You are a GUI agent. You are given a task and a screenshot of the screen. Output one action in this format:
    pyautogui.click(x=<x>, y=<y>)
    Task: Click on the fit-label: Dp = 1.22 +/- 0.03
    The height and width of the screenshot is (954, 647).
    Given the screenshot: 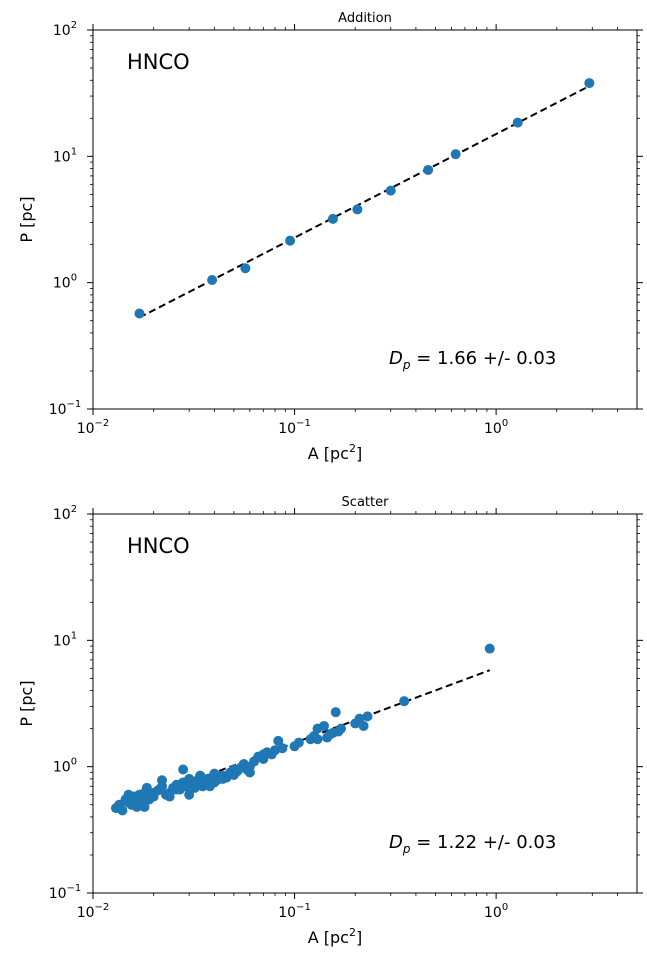 What is the action you would take?
    pyautogui.click(x=472, y=844)
    